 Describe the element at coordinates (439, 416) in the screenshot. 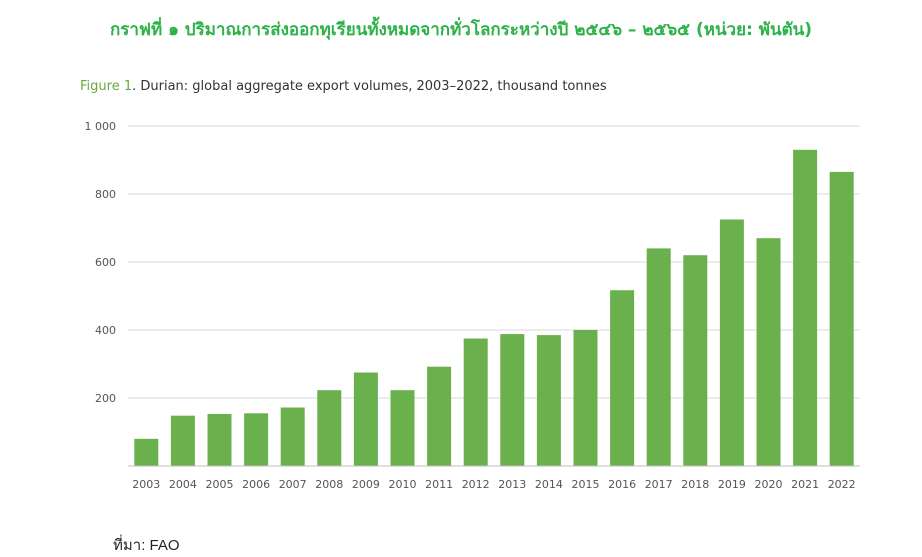

I see `bar-2011` at that location.